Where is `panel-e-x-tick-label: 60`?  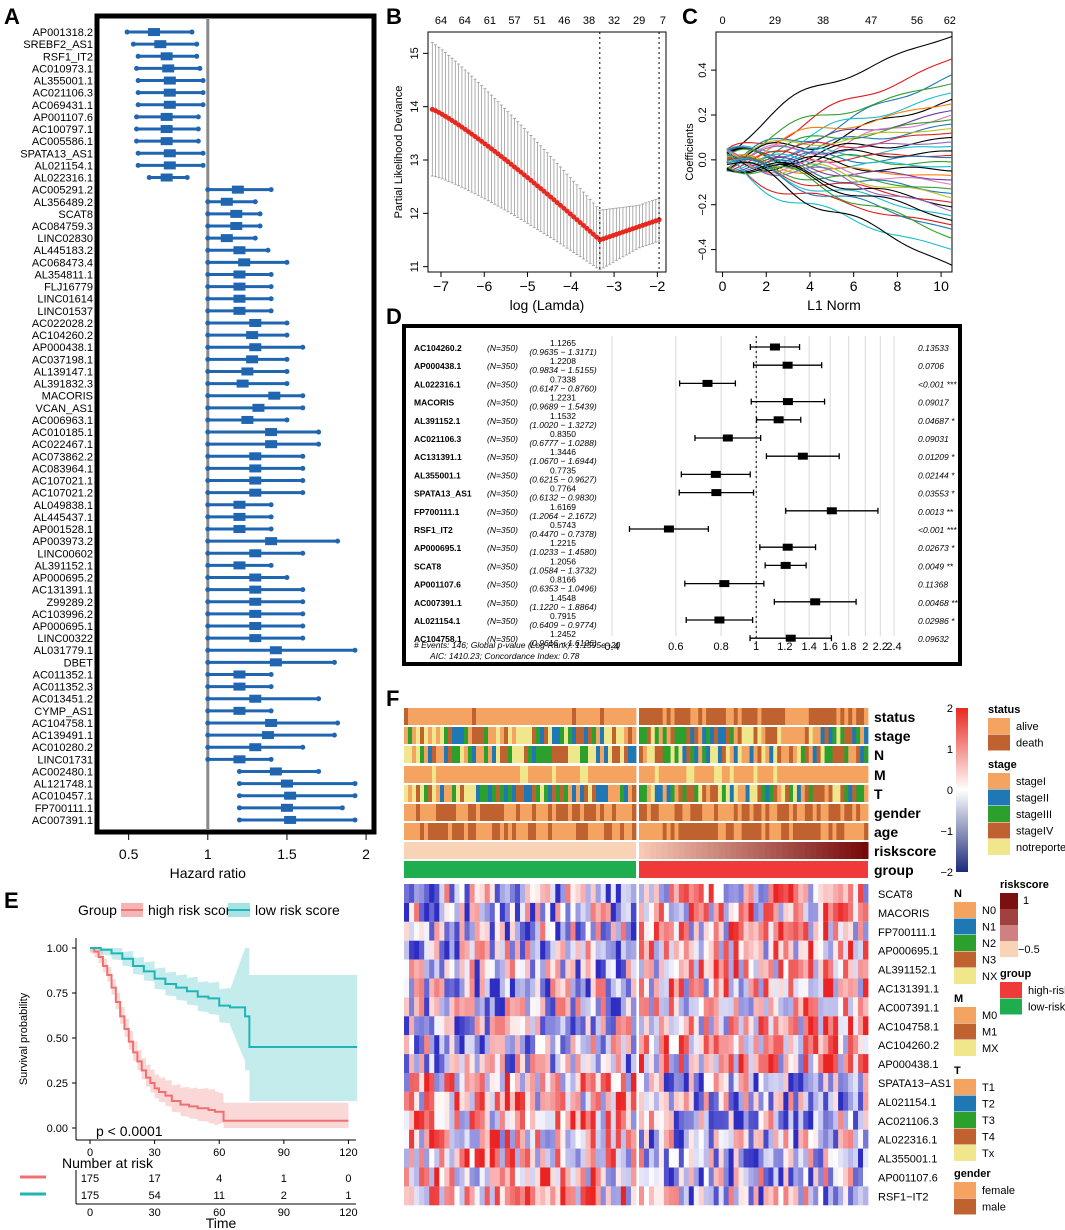
panel-e-x-tick-label: 60 is located at coordinates (219, 1153).